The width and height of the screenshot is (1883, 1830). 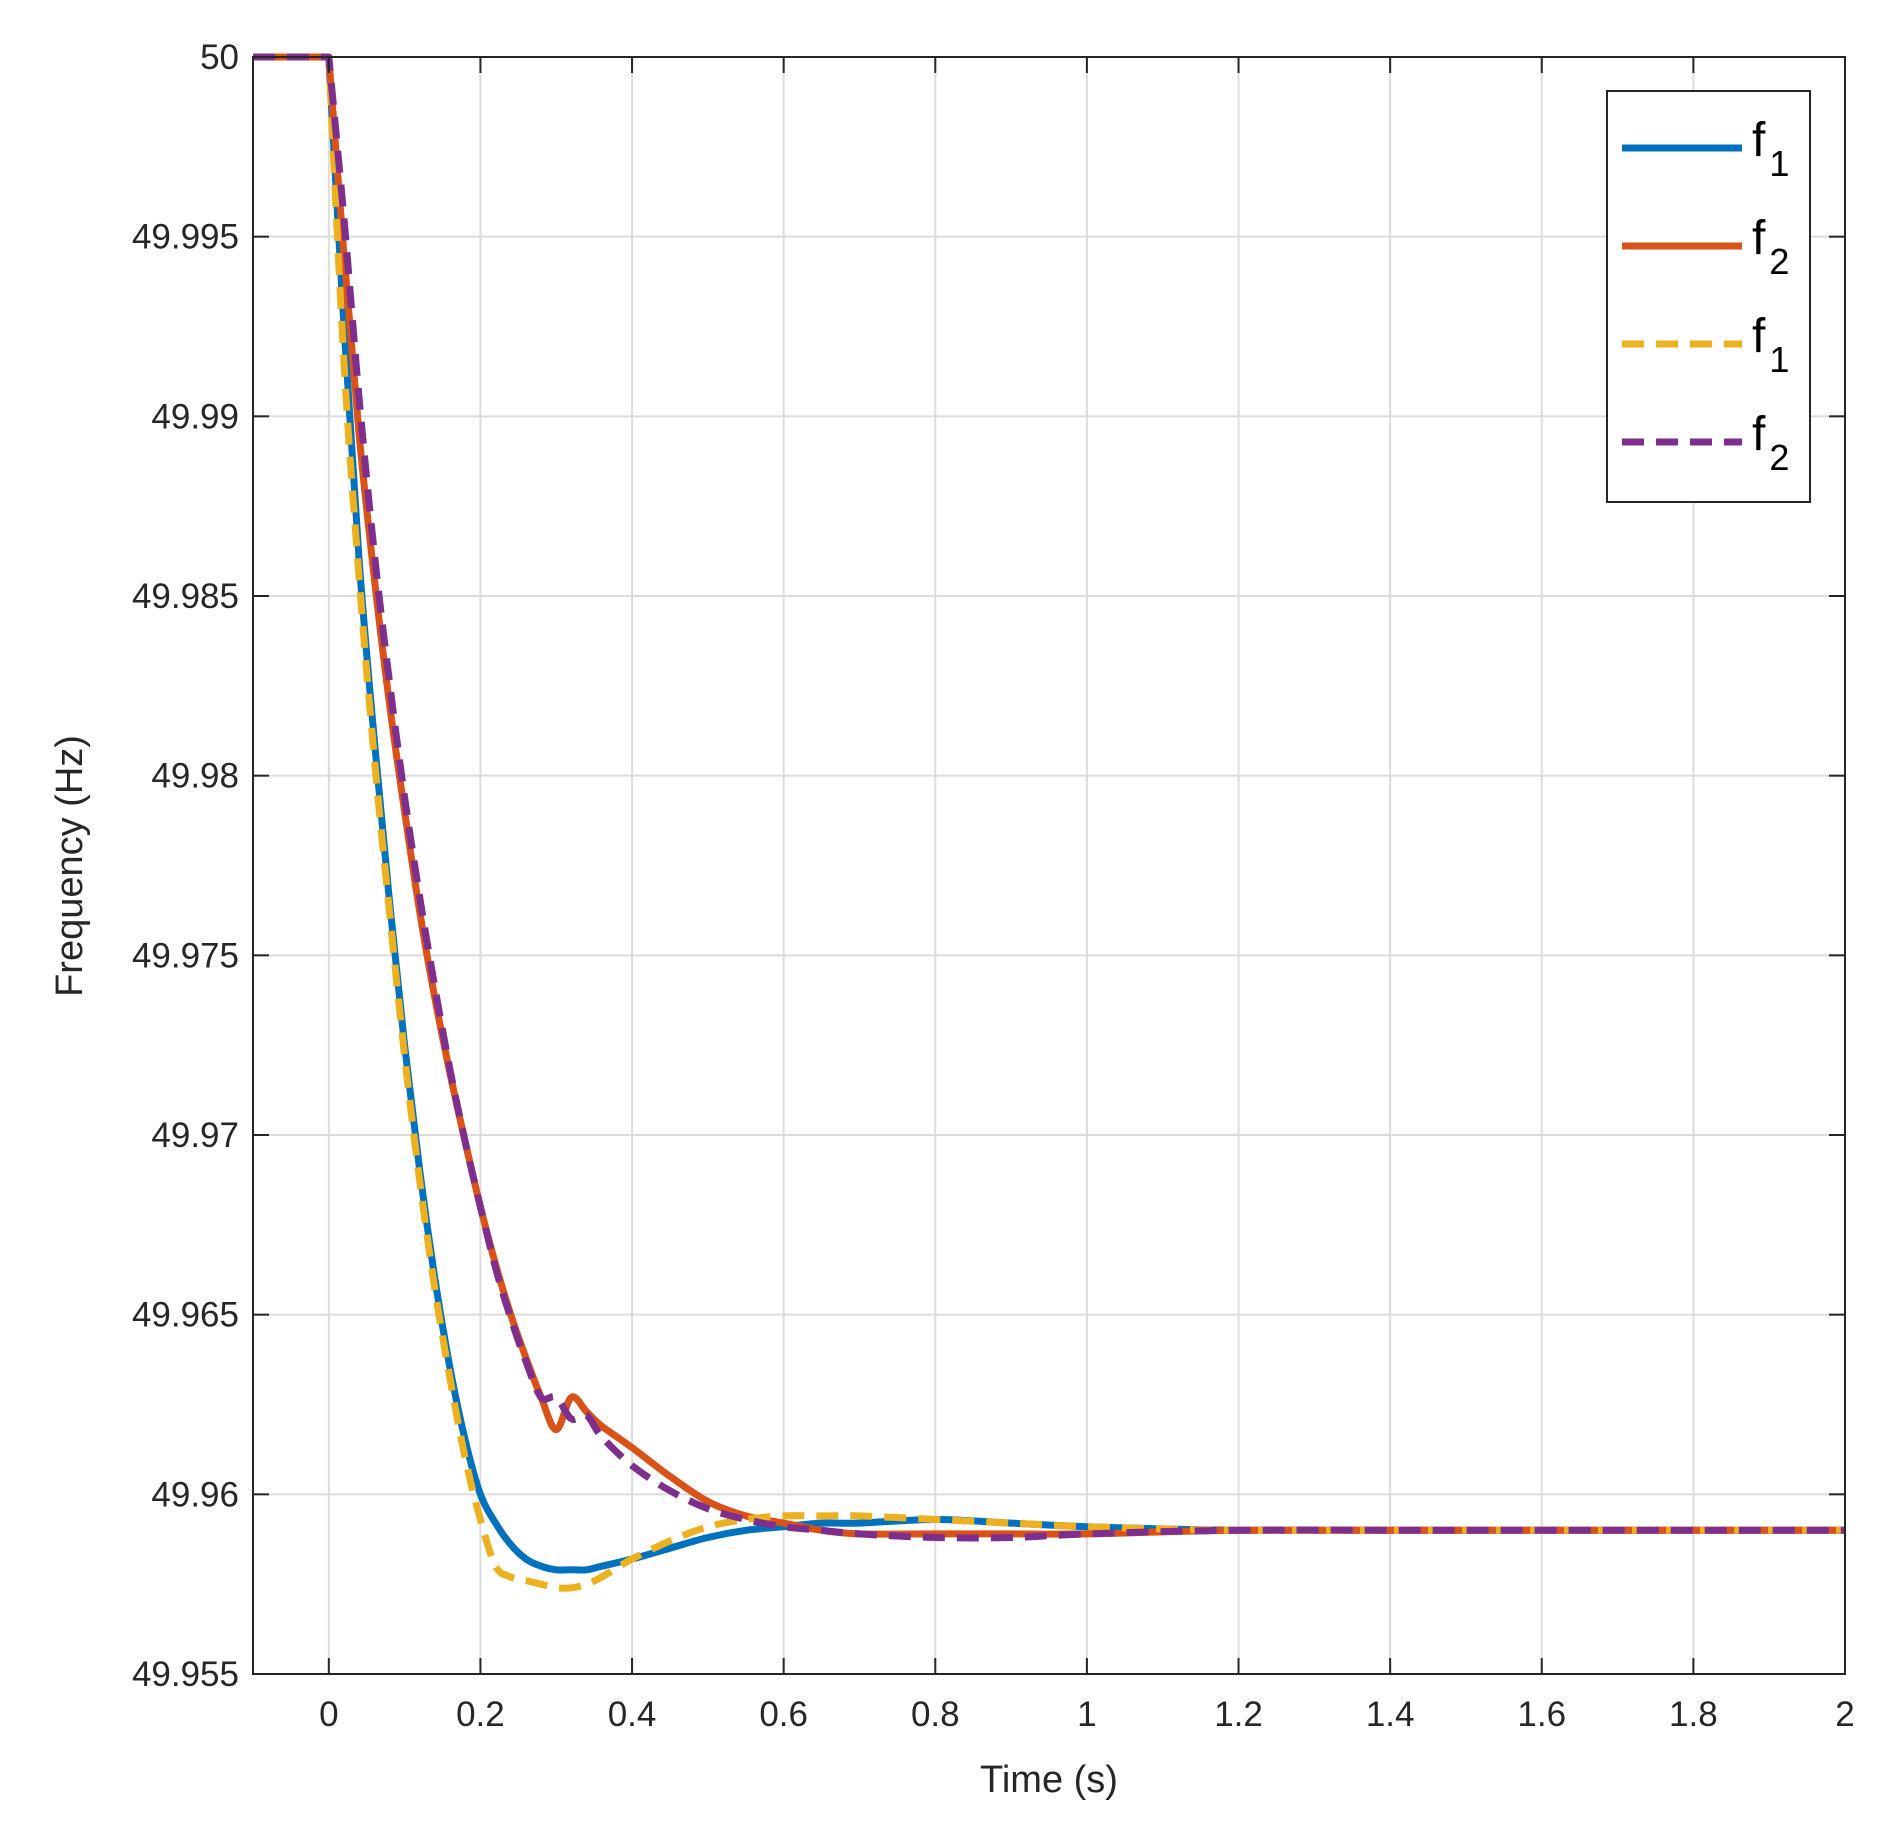 I want to click on y-tick-label: 49.96, so click(x=195, y=1494).